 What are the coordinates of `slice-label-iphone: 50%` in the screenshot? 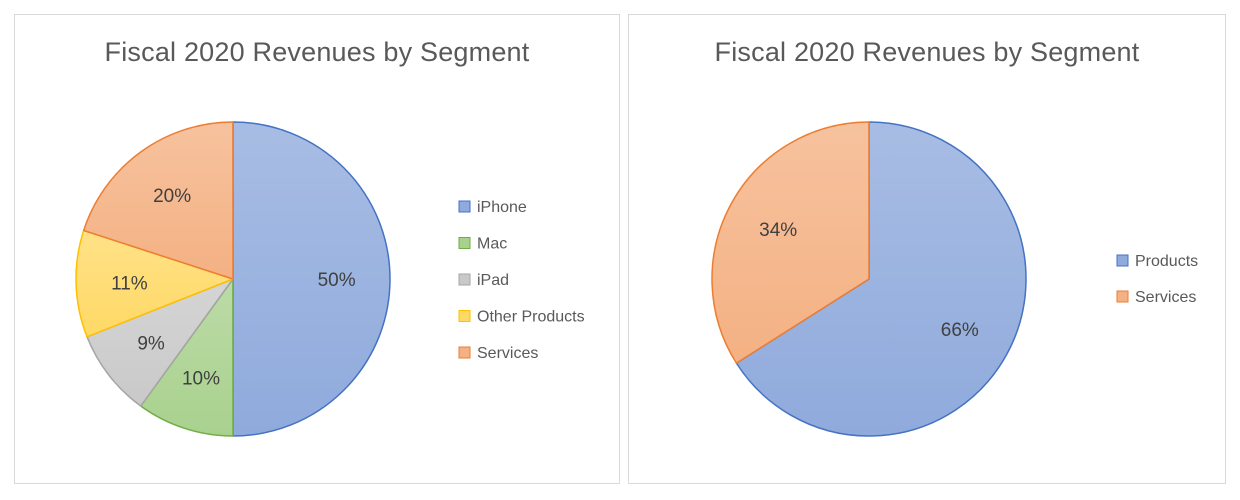 It's located at (337, 280).